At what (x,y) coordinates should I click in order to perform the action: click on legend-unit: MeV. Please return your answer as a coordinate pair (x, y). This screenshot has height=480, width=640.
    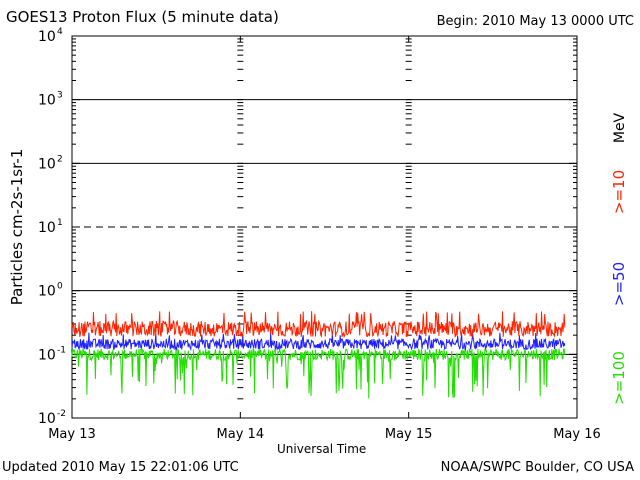
    Looking at the image, I should click on (620, 127).